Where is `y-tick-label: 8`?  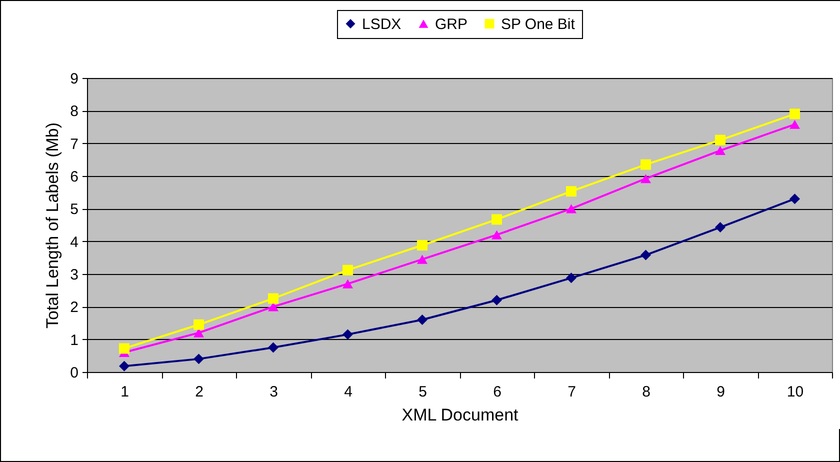
y-tick-label: 8 is located at coordinates (74, 111).